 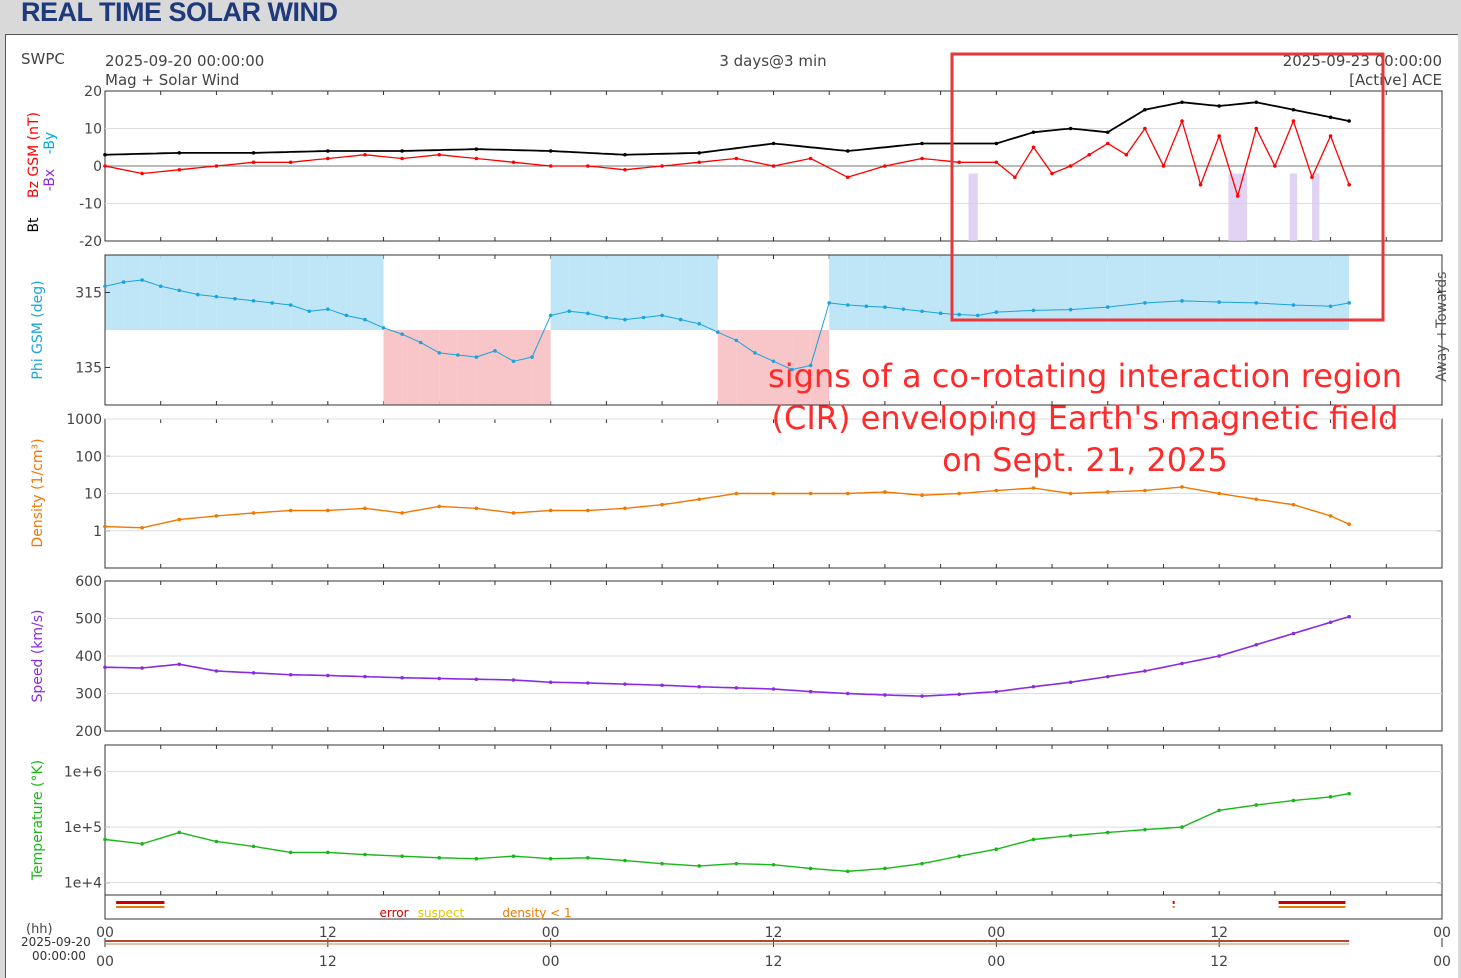 I want to click on bz-line, so click(x=727, y=159).